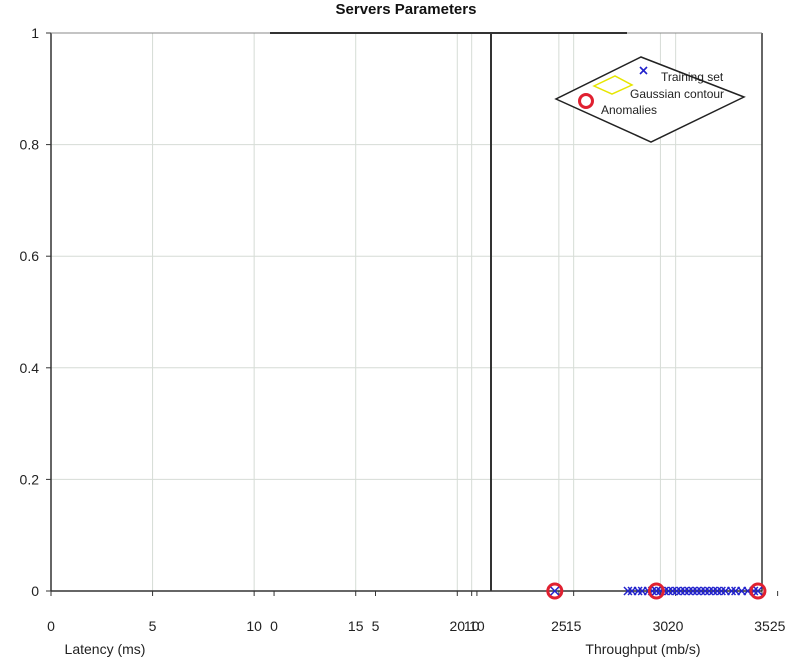 This screenshot has height=659, width=785. I want to click on throughput-axis-label: Throughput (mb/s), so click(642, 649).